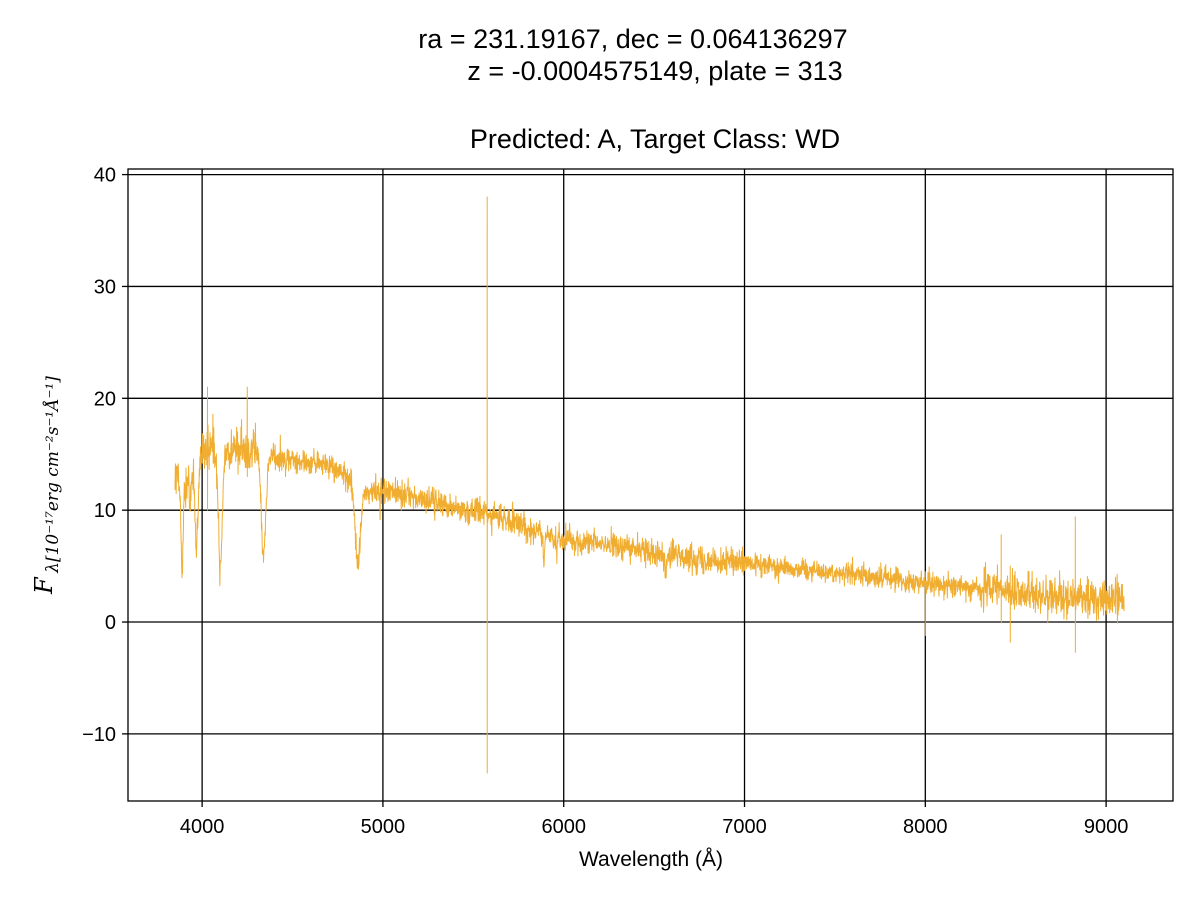 This screenshot has height=900, width=1200. What do you see at coordinates (563, 827) in the screenshot?
I see `x-tick-label: 6000` at bounding box center [563, 827].